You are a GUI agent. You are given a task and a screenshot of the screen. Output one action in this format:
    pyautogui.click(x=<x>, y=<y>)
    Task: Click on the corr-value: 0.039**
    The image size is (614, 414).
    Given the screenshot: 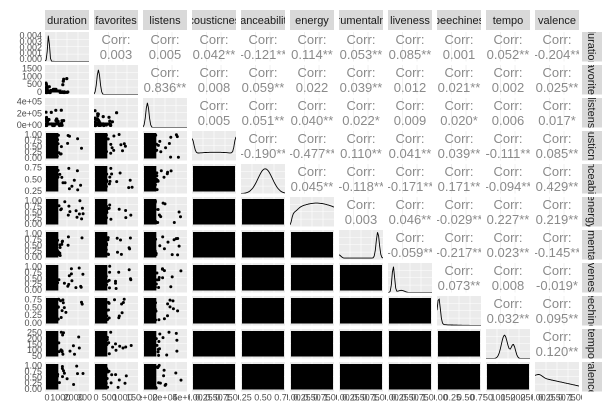 What is the action you would take?
    pyautogui.click(x=459, y=153)
    